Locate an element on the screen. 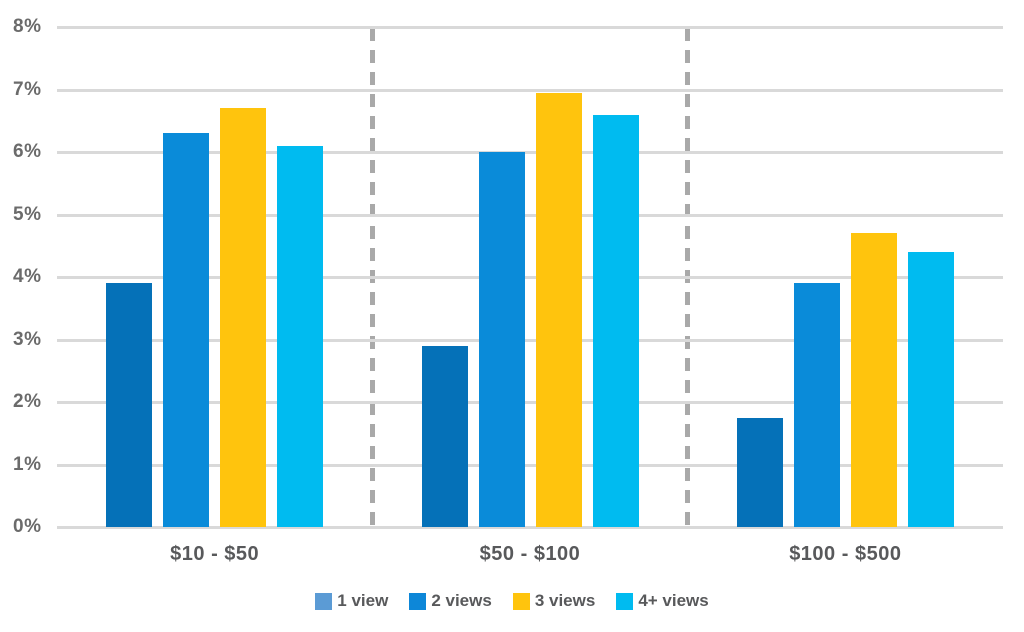 The width and height of the screenshot is (1024, 632). bar-series1-cat2 is located at coordinates (444, 436).